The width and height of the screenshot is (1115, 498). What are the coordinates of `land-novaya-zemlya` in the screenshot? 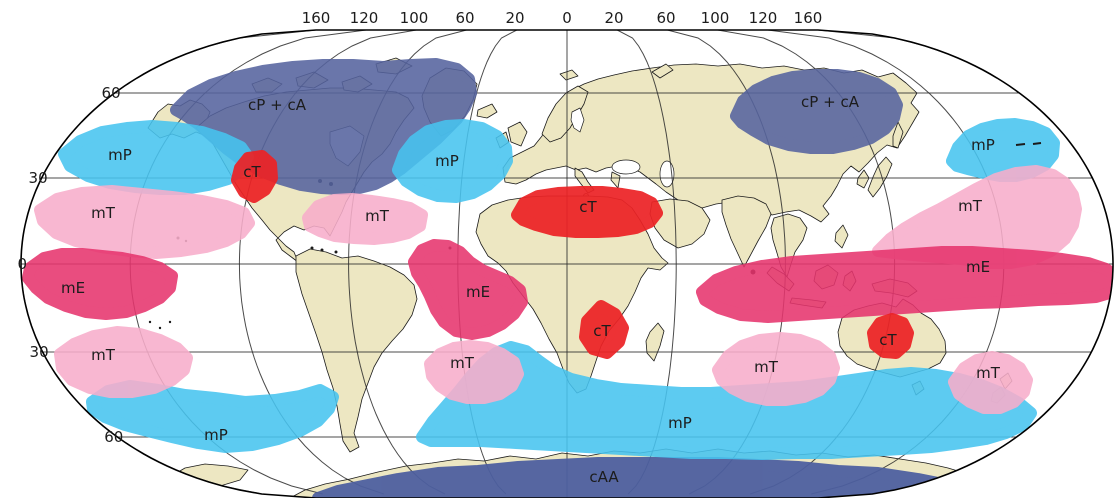 It's located at (662, 71).